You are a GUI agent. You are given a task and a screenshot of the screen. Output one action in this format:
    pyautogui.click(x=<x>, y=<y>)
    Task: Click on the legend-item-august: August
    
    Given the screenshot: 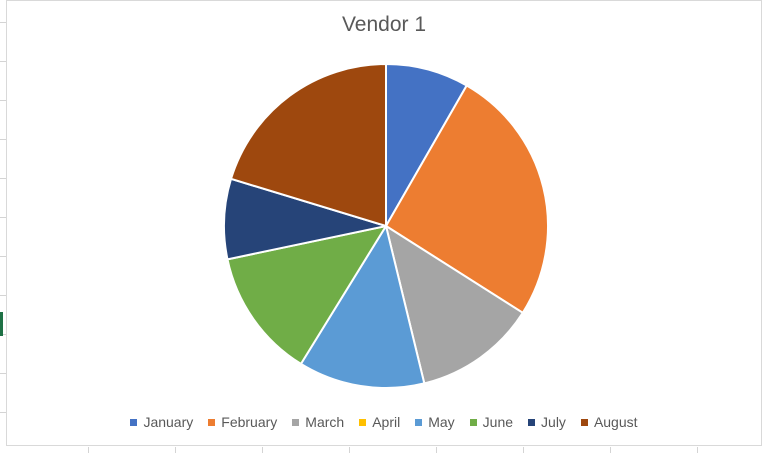 What is the action you would take?
    pyautogui.click(x=609, y=422)
    